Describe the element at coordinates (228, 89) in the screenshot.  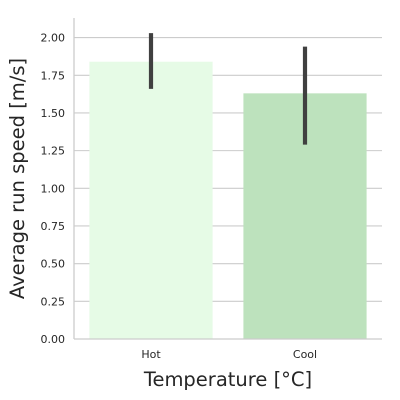
I see `error-bars` at that location.